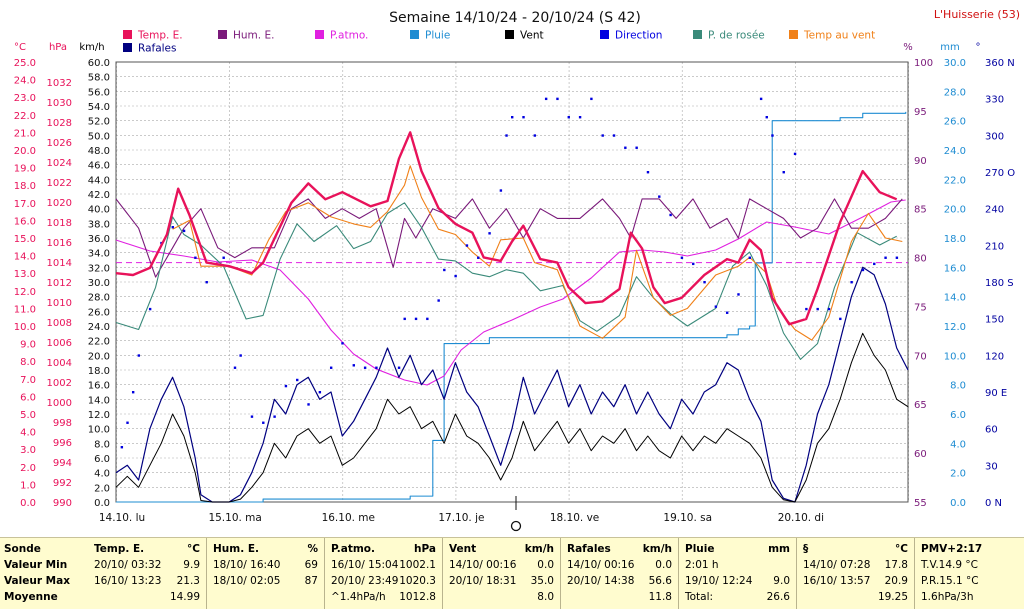 The image size is (1024, 609). Describe the element at coordinates (99, 327) in the screenshot. I see `wind-tick-label: 24.0` at that location.